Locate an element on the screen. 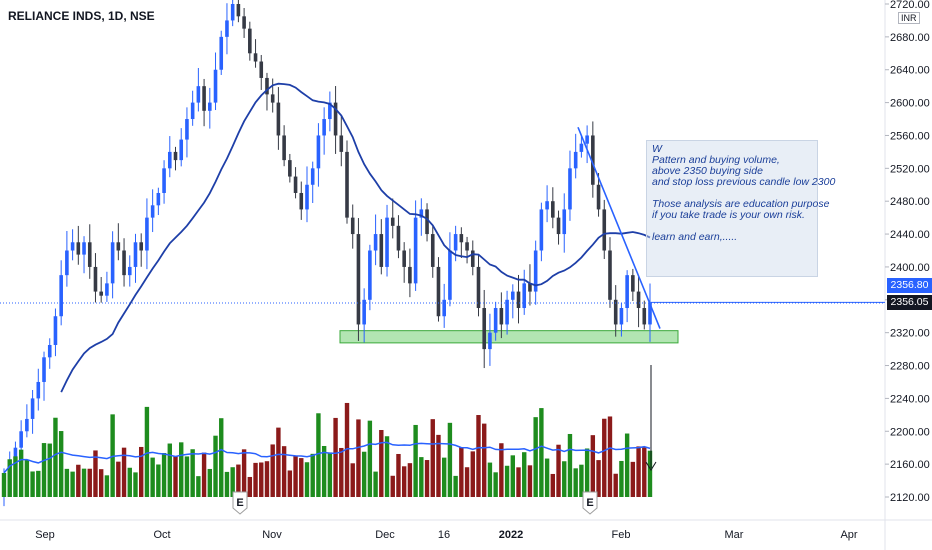 The width and height of the screenshot is (932, 550). time-tick-label: Mar is located at coordinates (734, 535).